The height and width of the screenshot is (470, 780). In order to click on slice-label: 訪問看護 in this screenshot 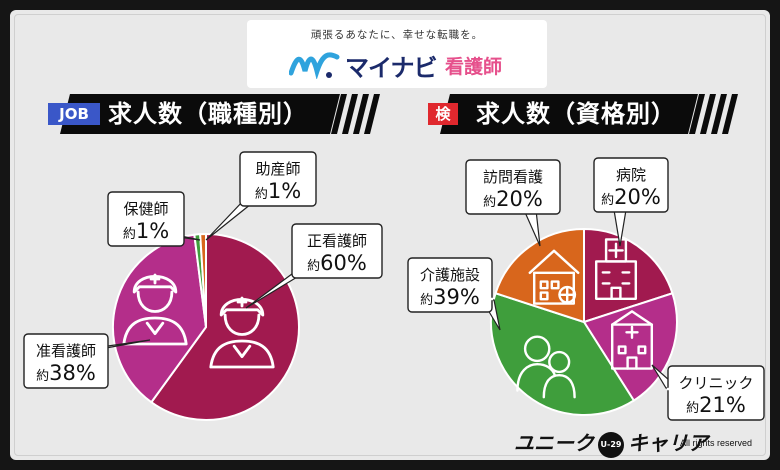, I will do `click(513, 177)`.